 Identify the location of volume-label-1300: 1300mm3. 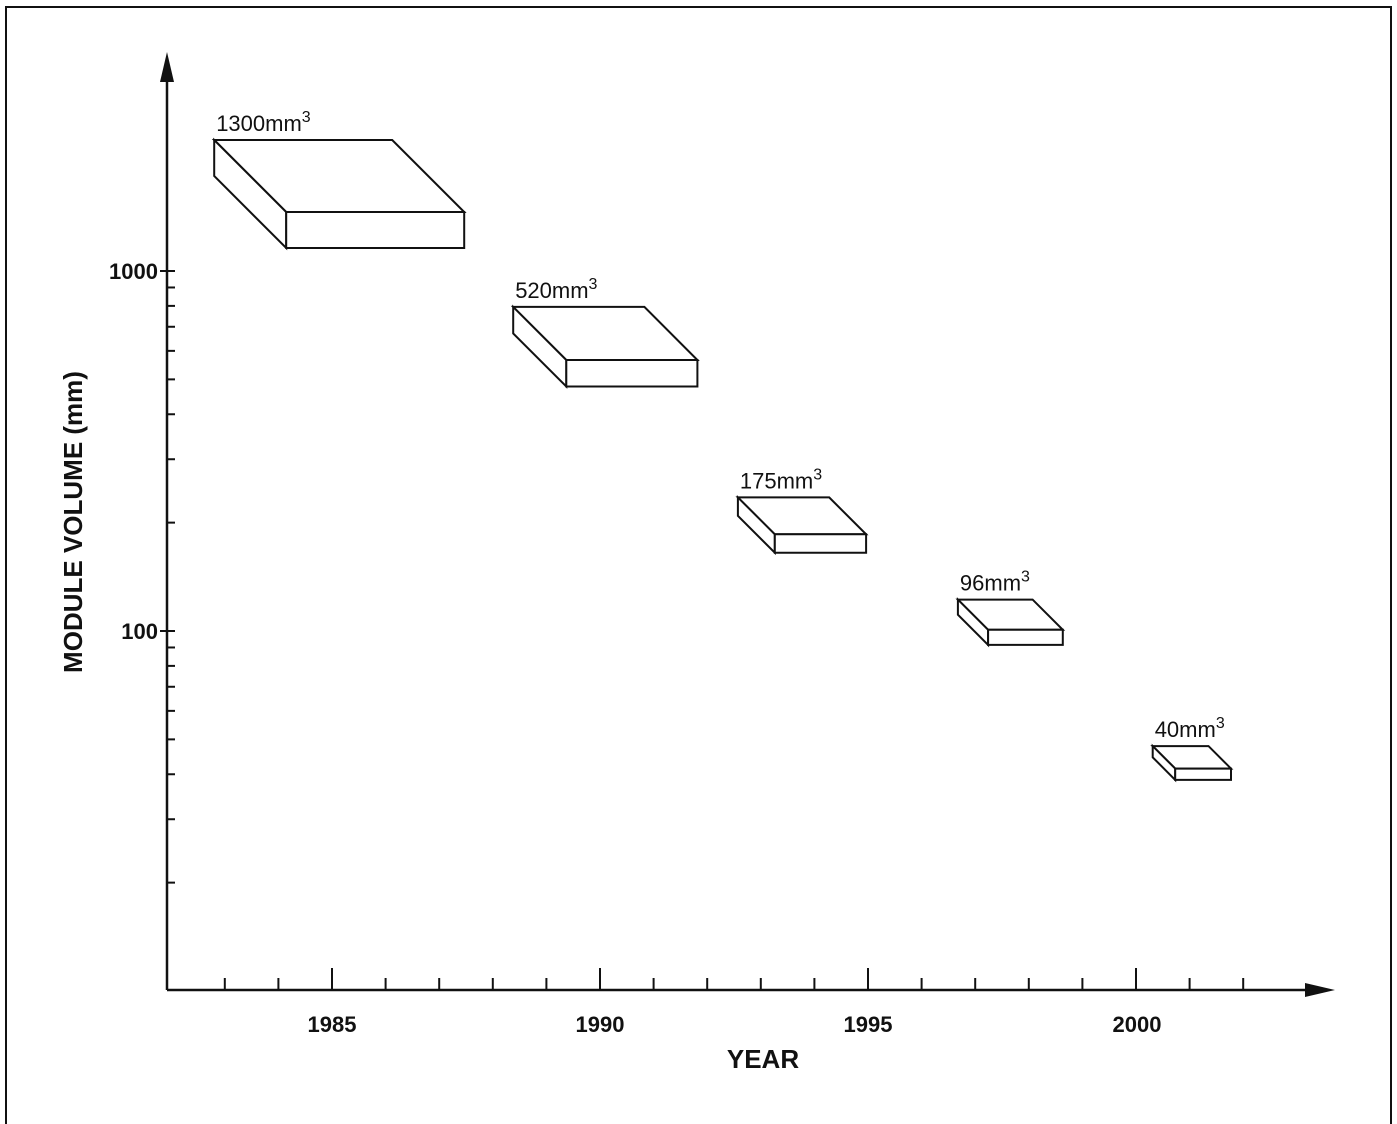
(263, 122).